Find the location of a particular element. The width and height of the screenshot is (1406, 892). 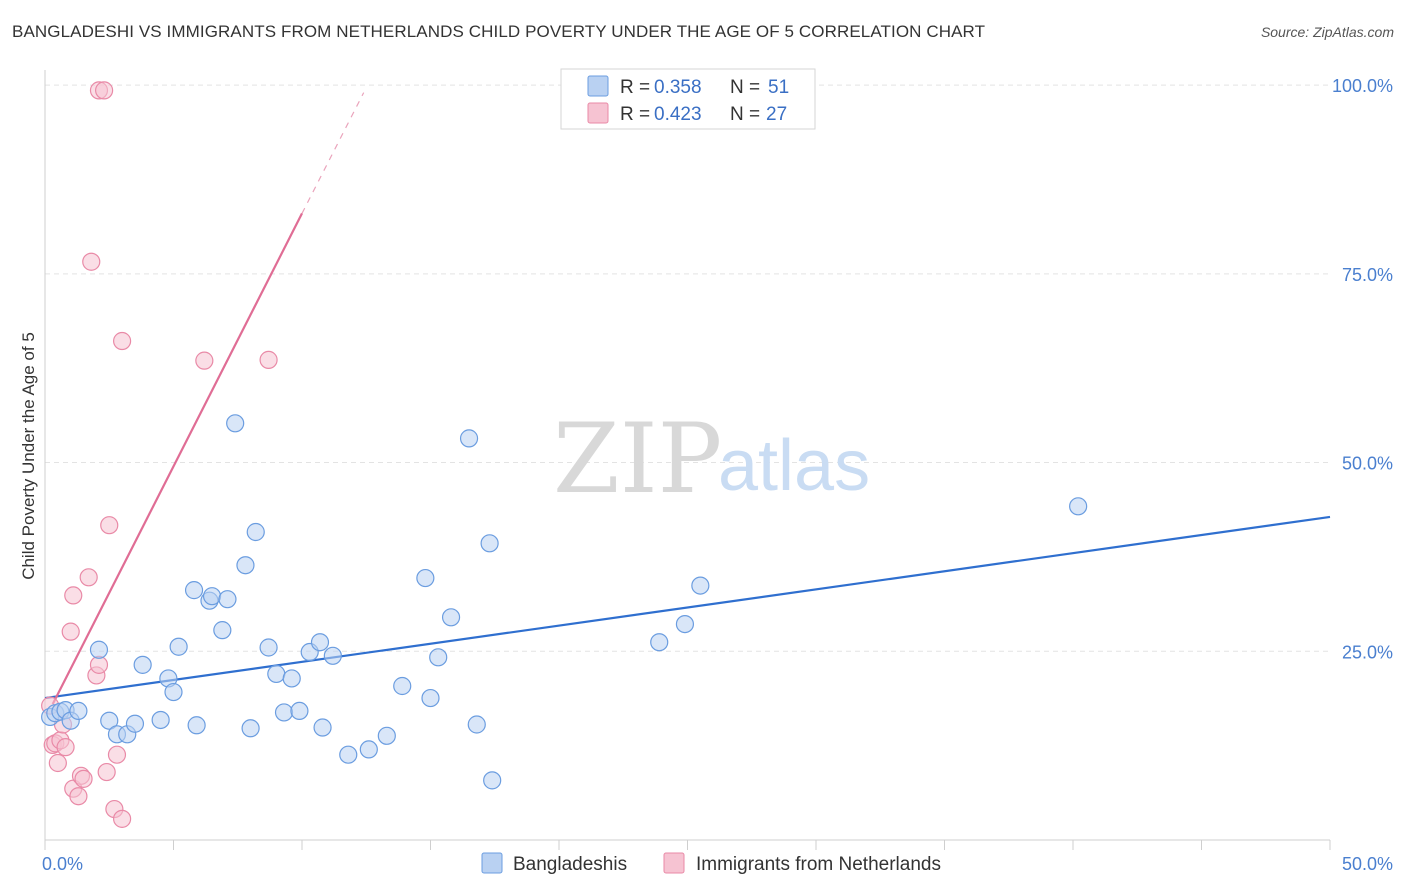

y-tick-label: 100.0% is located at coordinates (1362, 86).